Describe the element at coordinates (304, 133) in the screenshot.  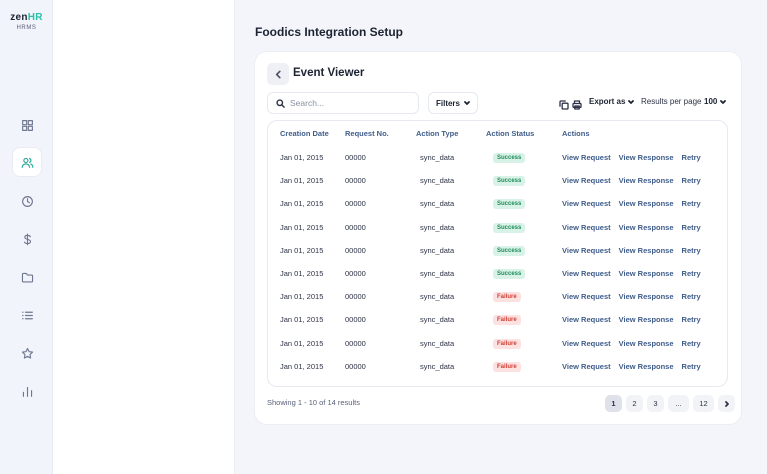
I see `column-header-creation-date: Creation Date` at that location.